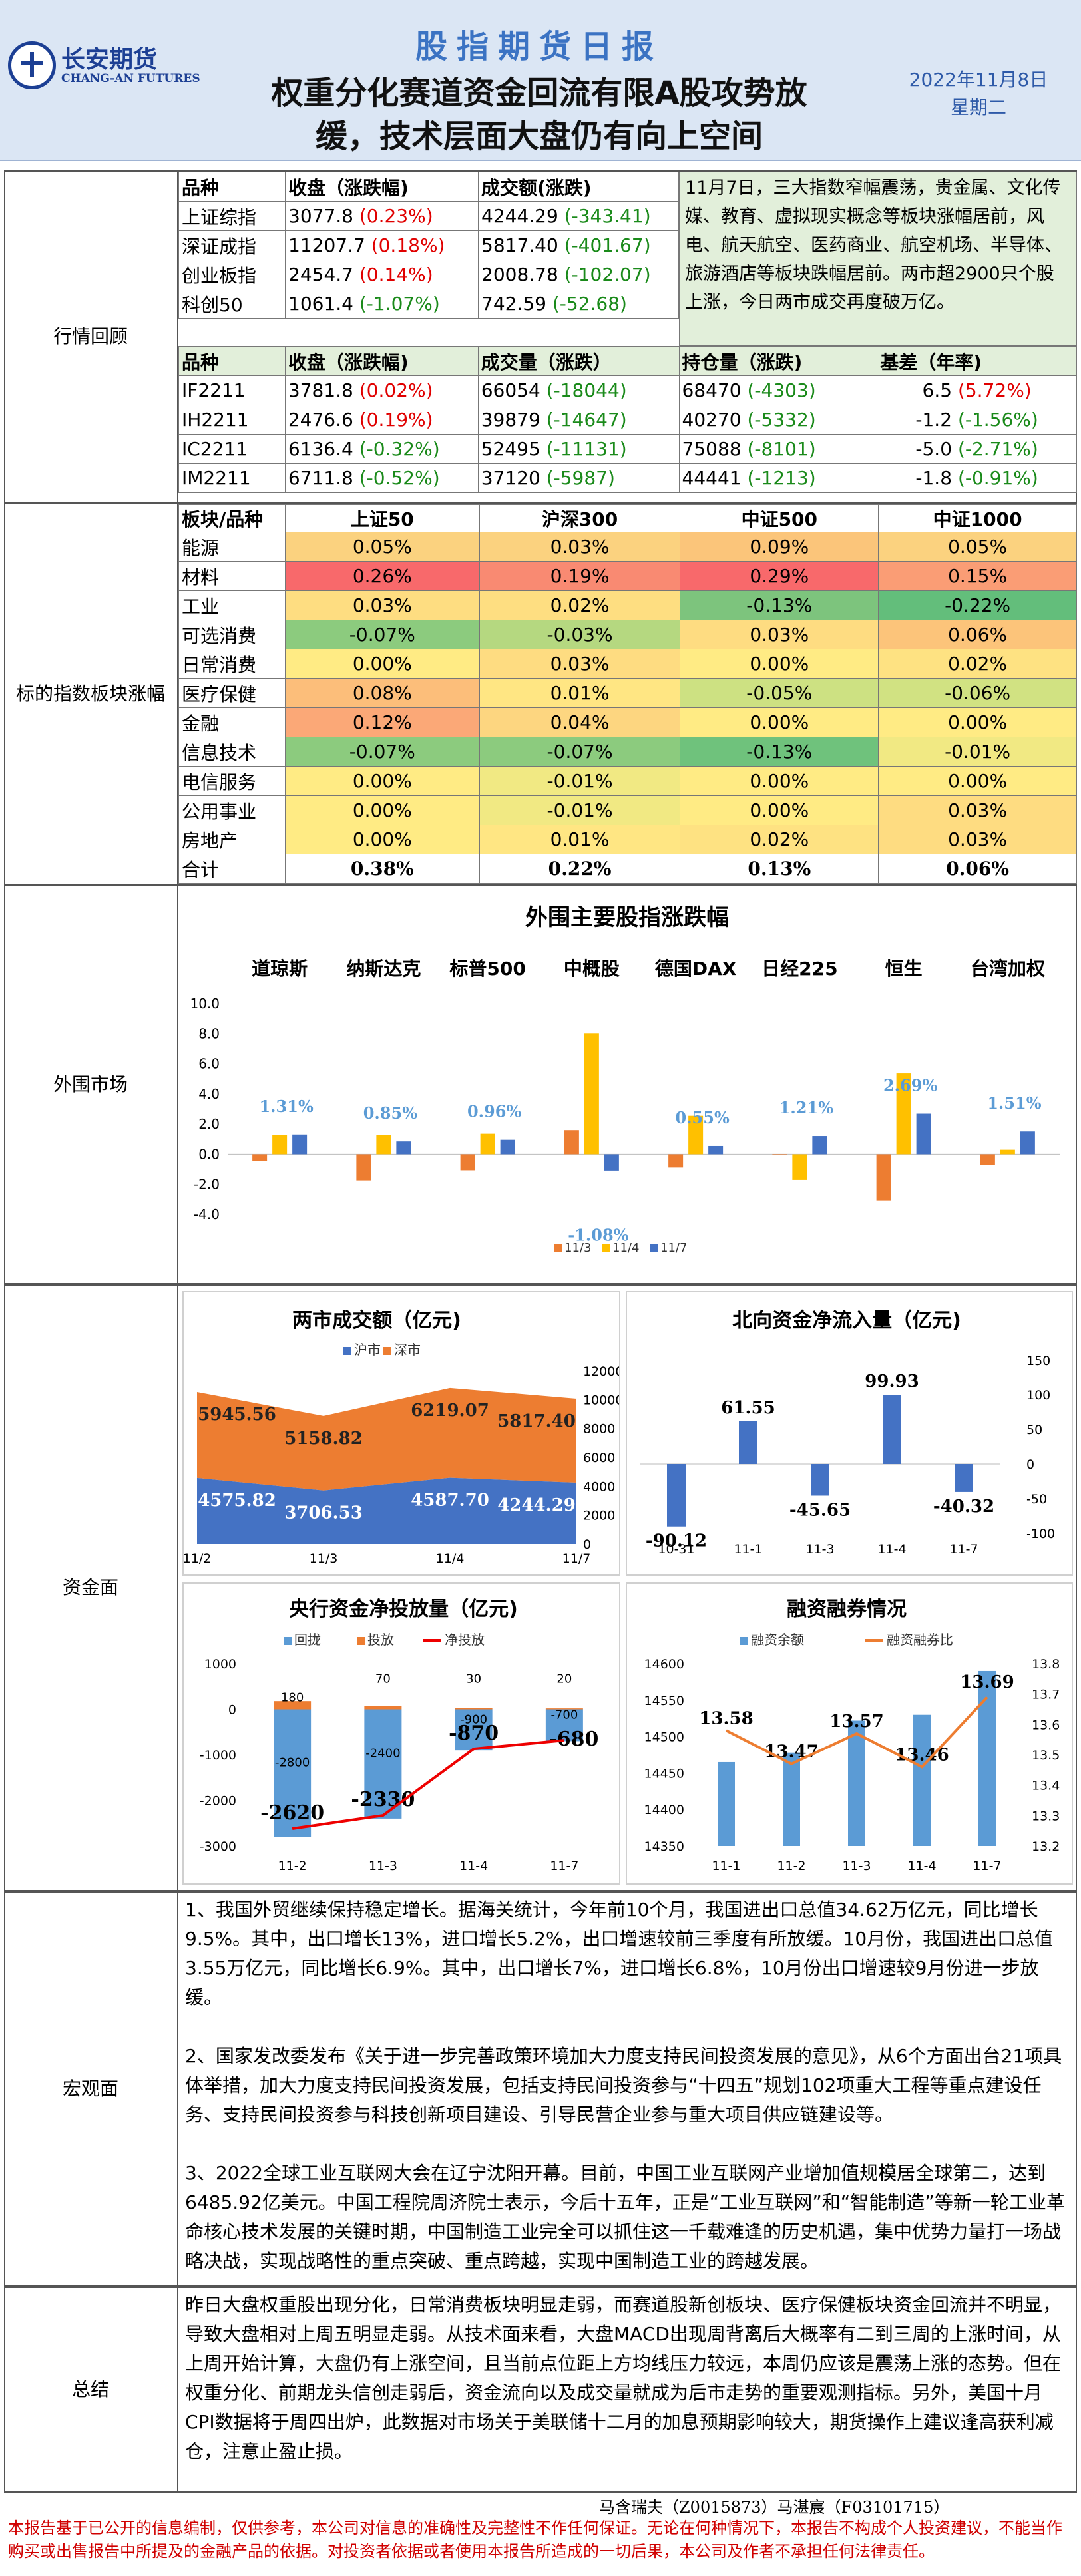 The width and height of the screenshot is (1081, 2576). What do you see at coordinates (997, 420) in the screenshot?
I see `futures-basis-change: (-1.56%)` at bounding box center [997, 420].